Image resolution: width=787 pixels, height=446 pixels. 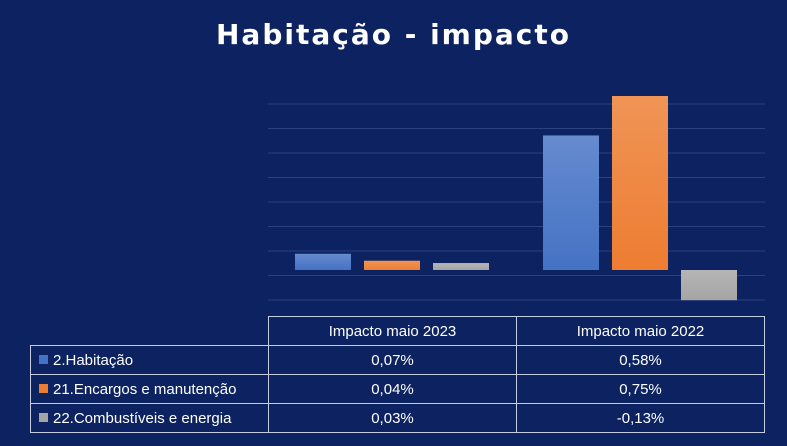 I want to click on data-label: 0,58%, so click(x=640, y=360).